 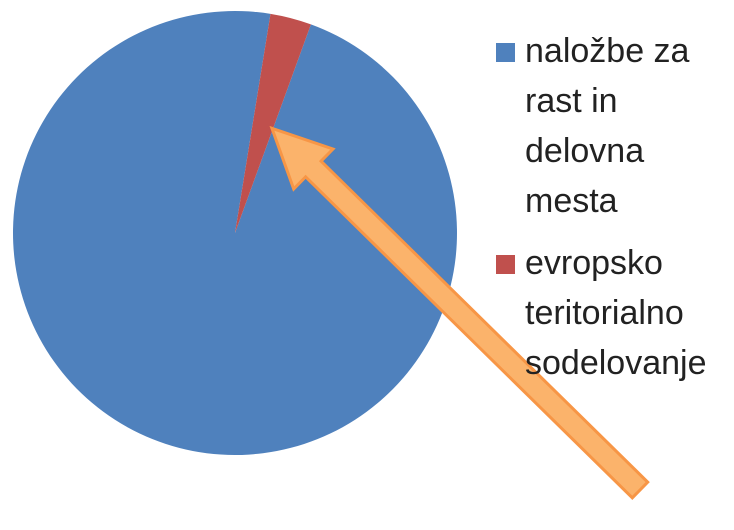 I want to click on legend-item: naložbe za rast in delovna mesta, so click(x=614, y=126).